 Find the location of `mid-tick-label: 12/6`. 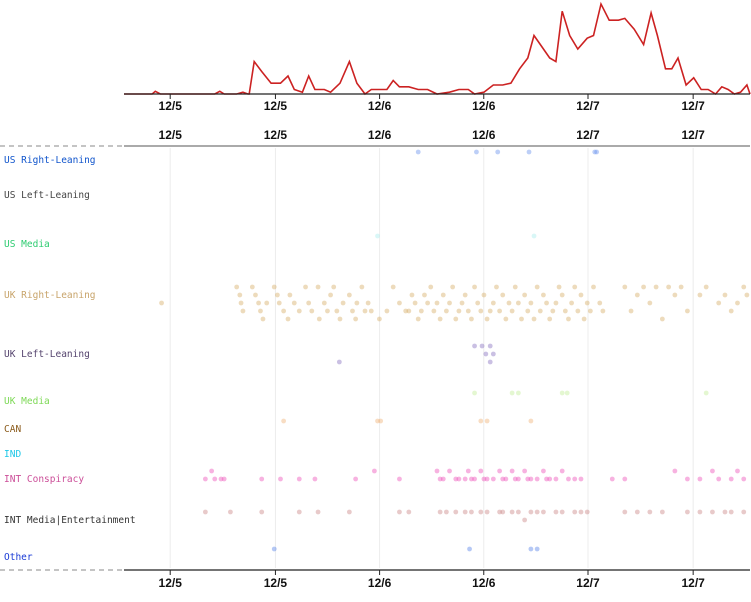

mid-tick-label: 12/6 is located at coordinates (380, 135).